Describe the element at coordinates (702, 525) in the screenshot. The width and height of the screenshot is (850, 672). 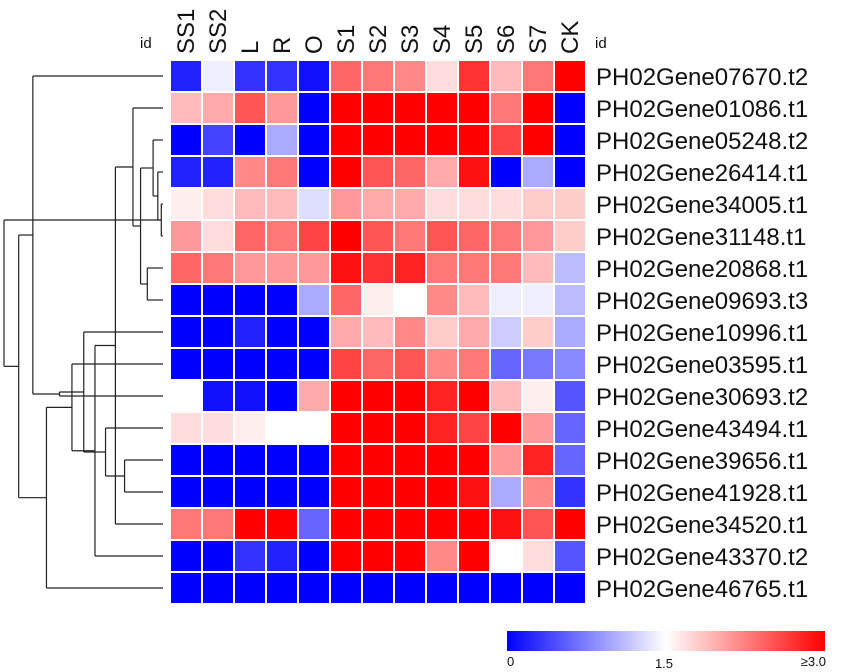
I see `row-label: PH02Gene34520.t1` at that location.